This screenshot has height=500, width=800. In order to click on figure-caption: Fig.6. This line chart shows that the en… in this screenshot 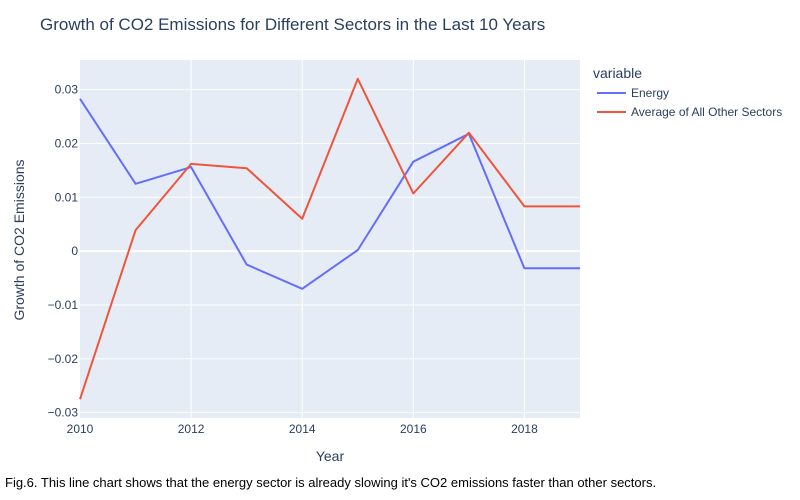, I will do `click(331, 482)`.